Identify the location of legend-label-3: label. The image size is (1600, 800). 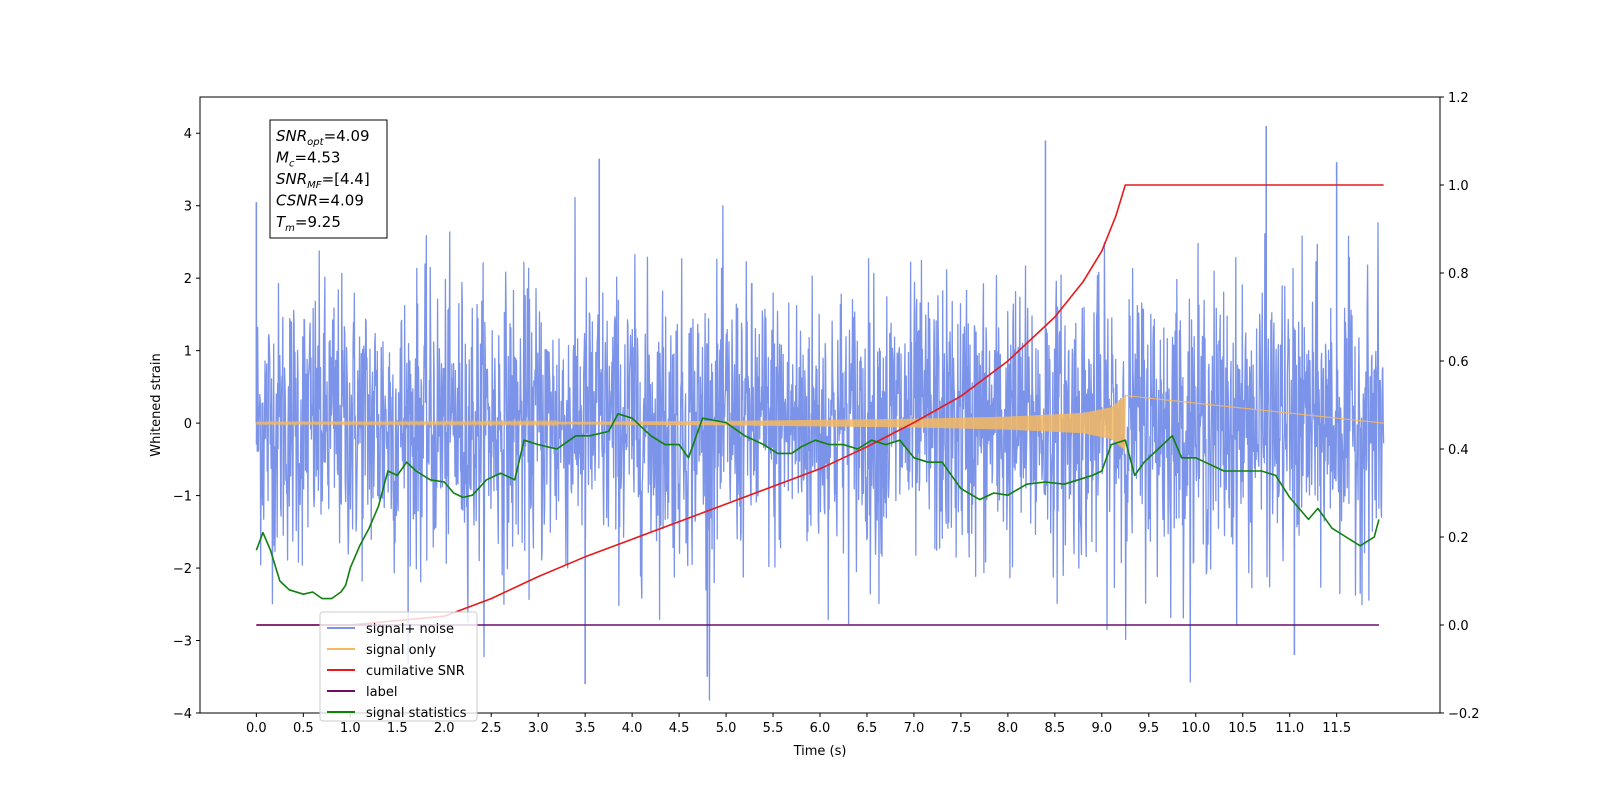
(381, 692).